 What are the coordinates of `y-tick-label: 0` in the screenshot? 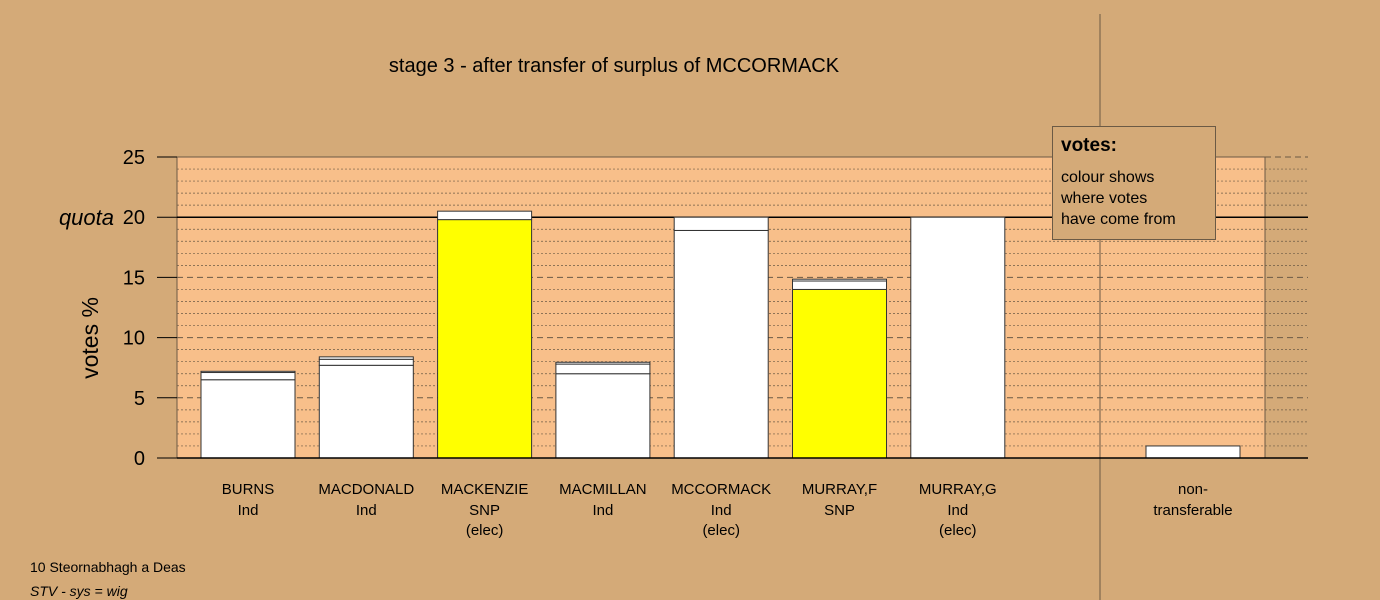 It's located at (139, 459).